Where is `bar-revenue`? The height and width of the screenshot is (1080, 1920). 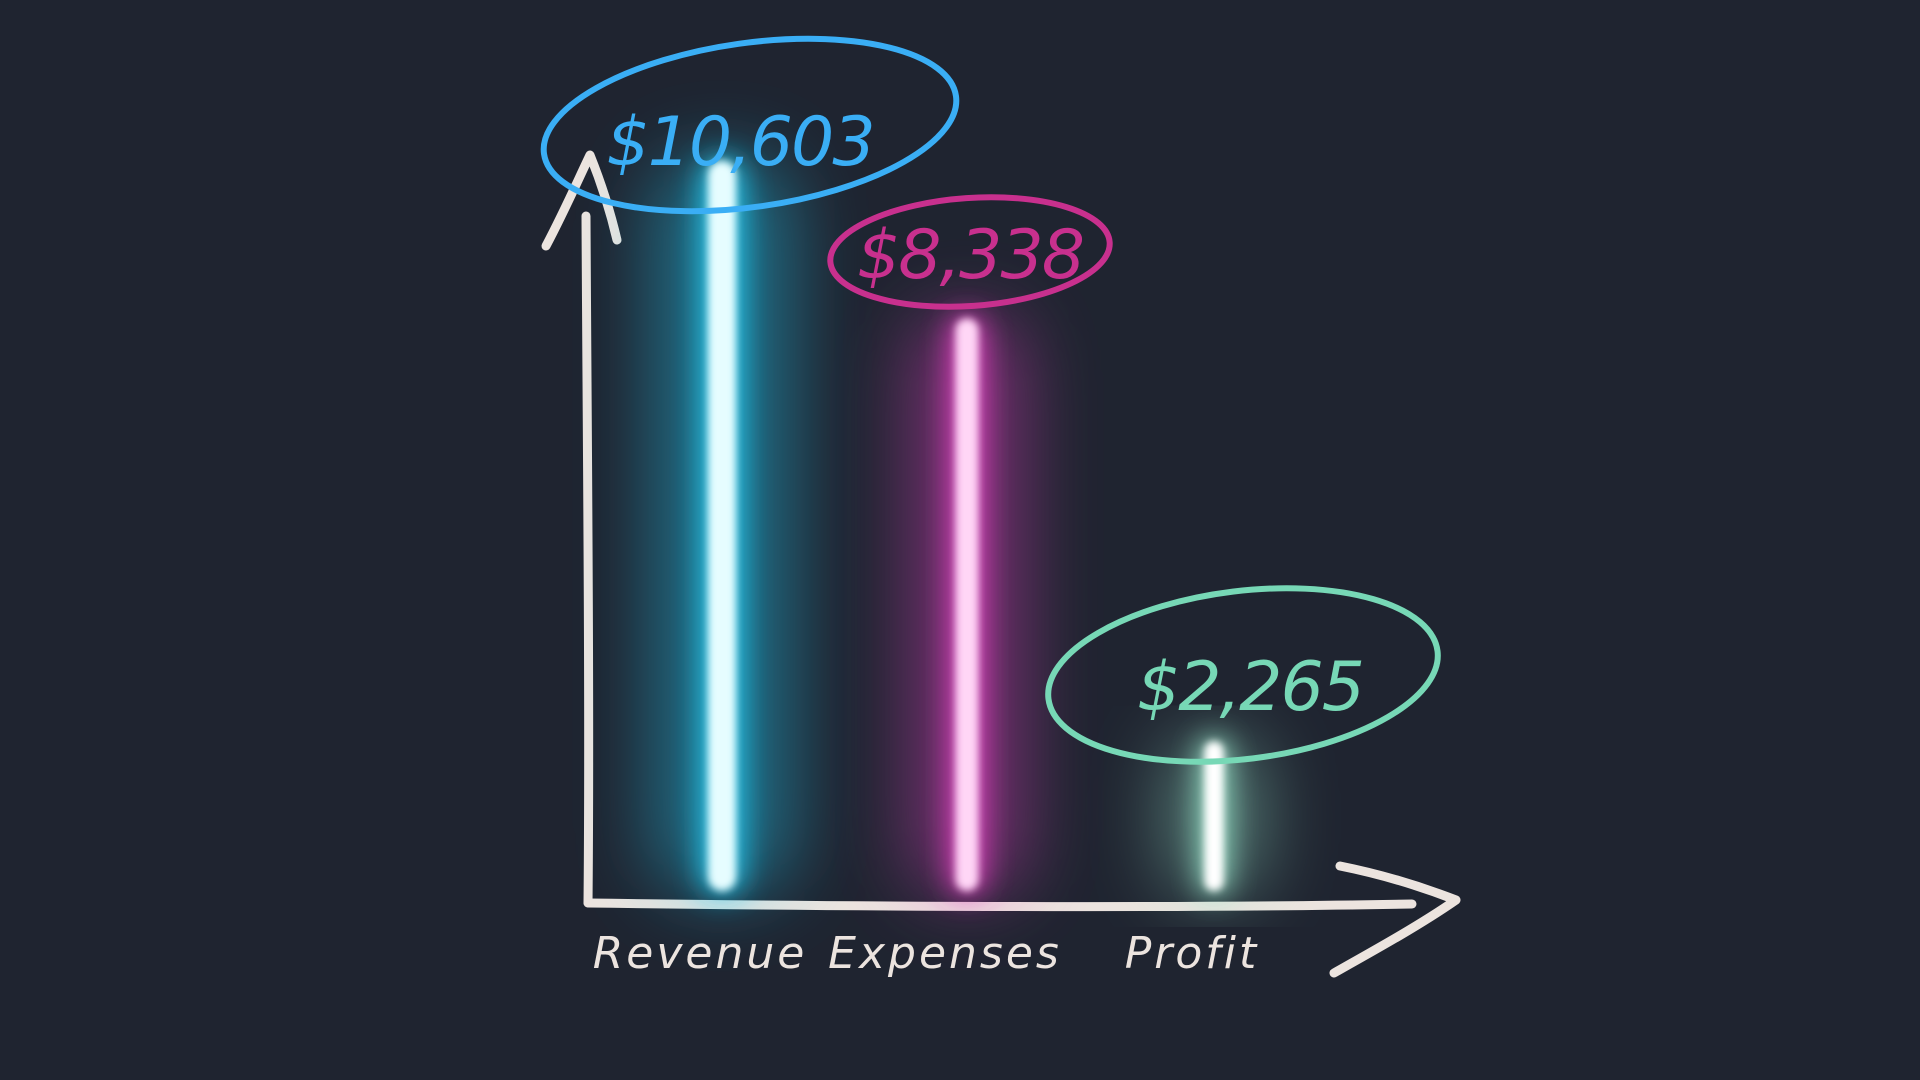 bar-revenue is located at coordinates (722, 525).